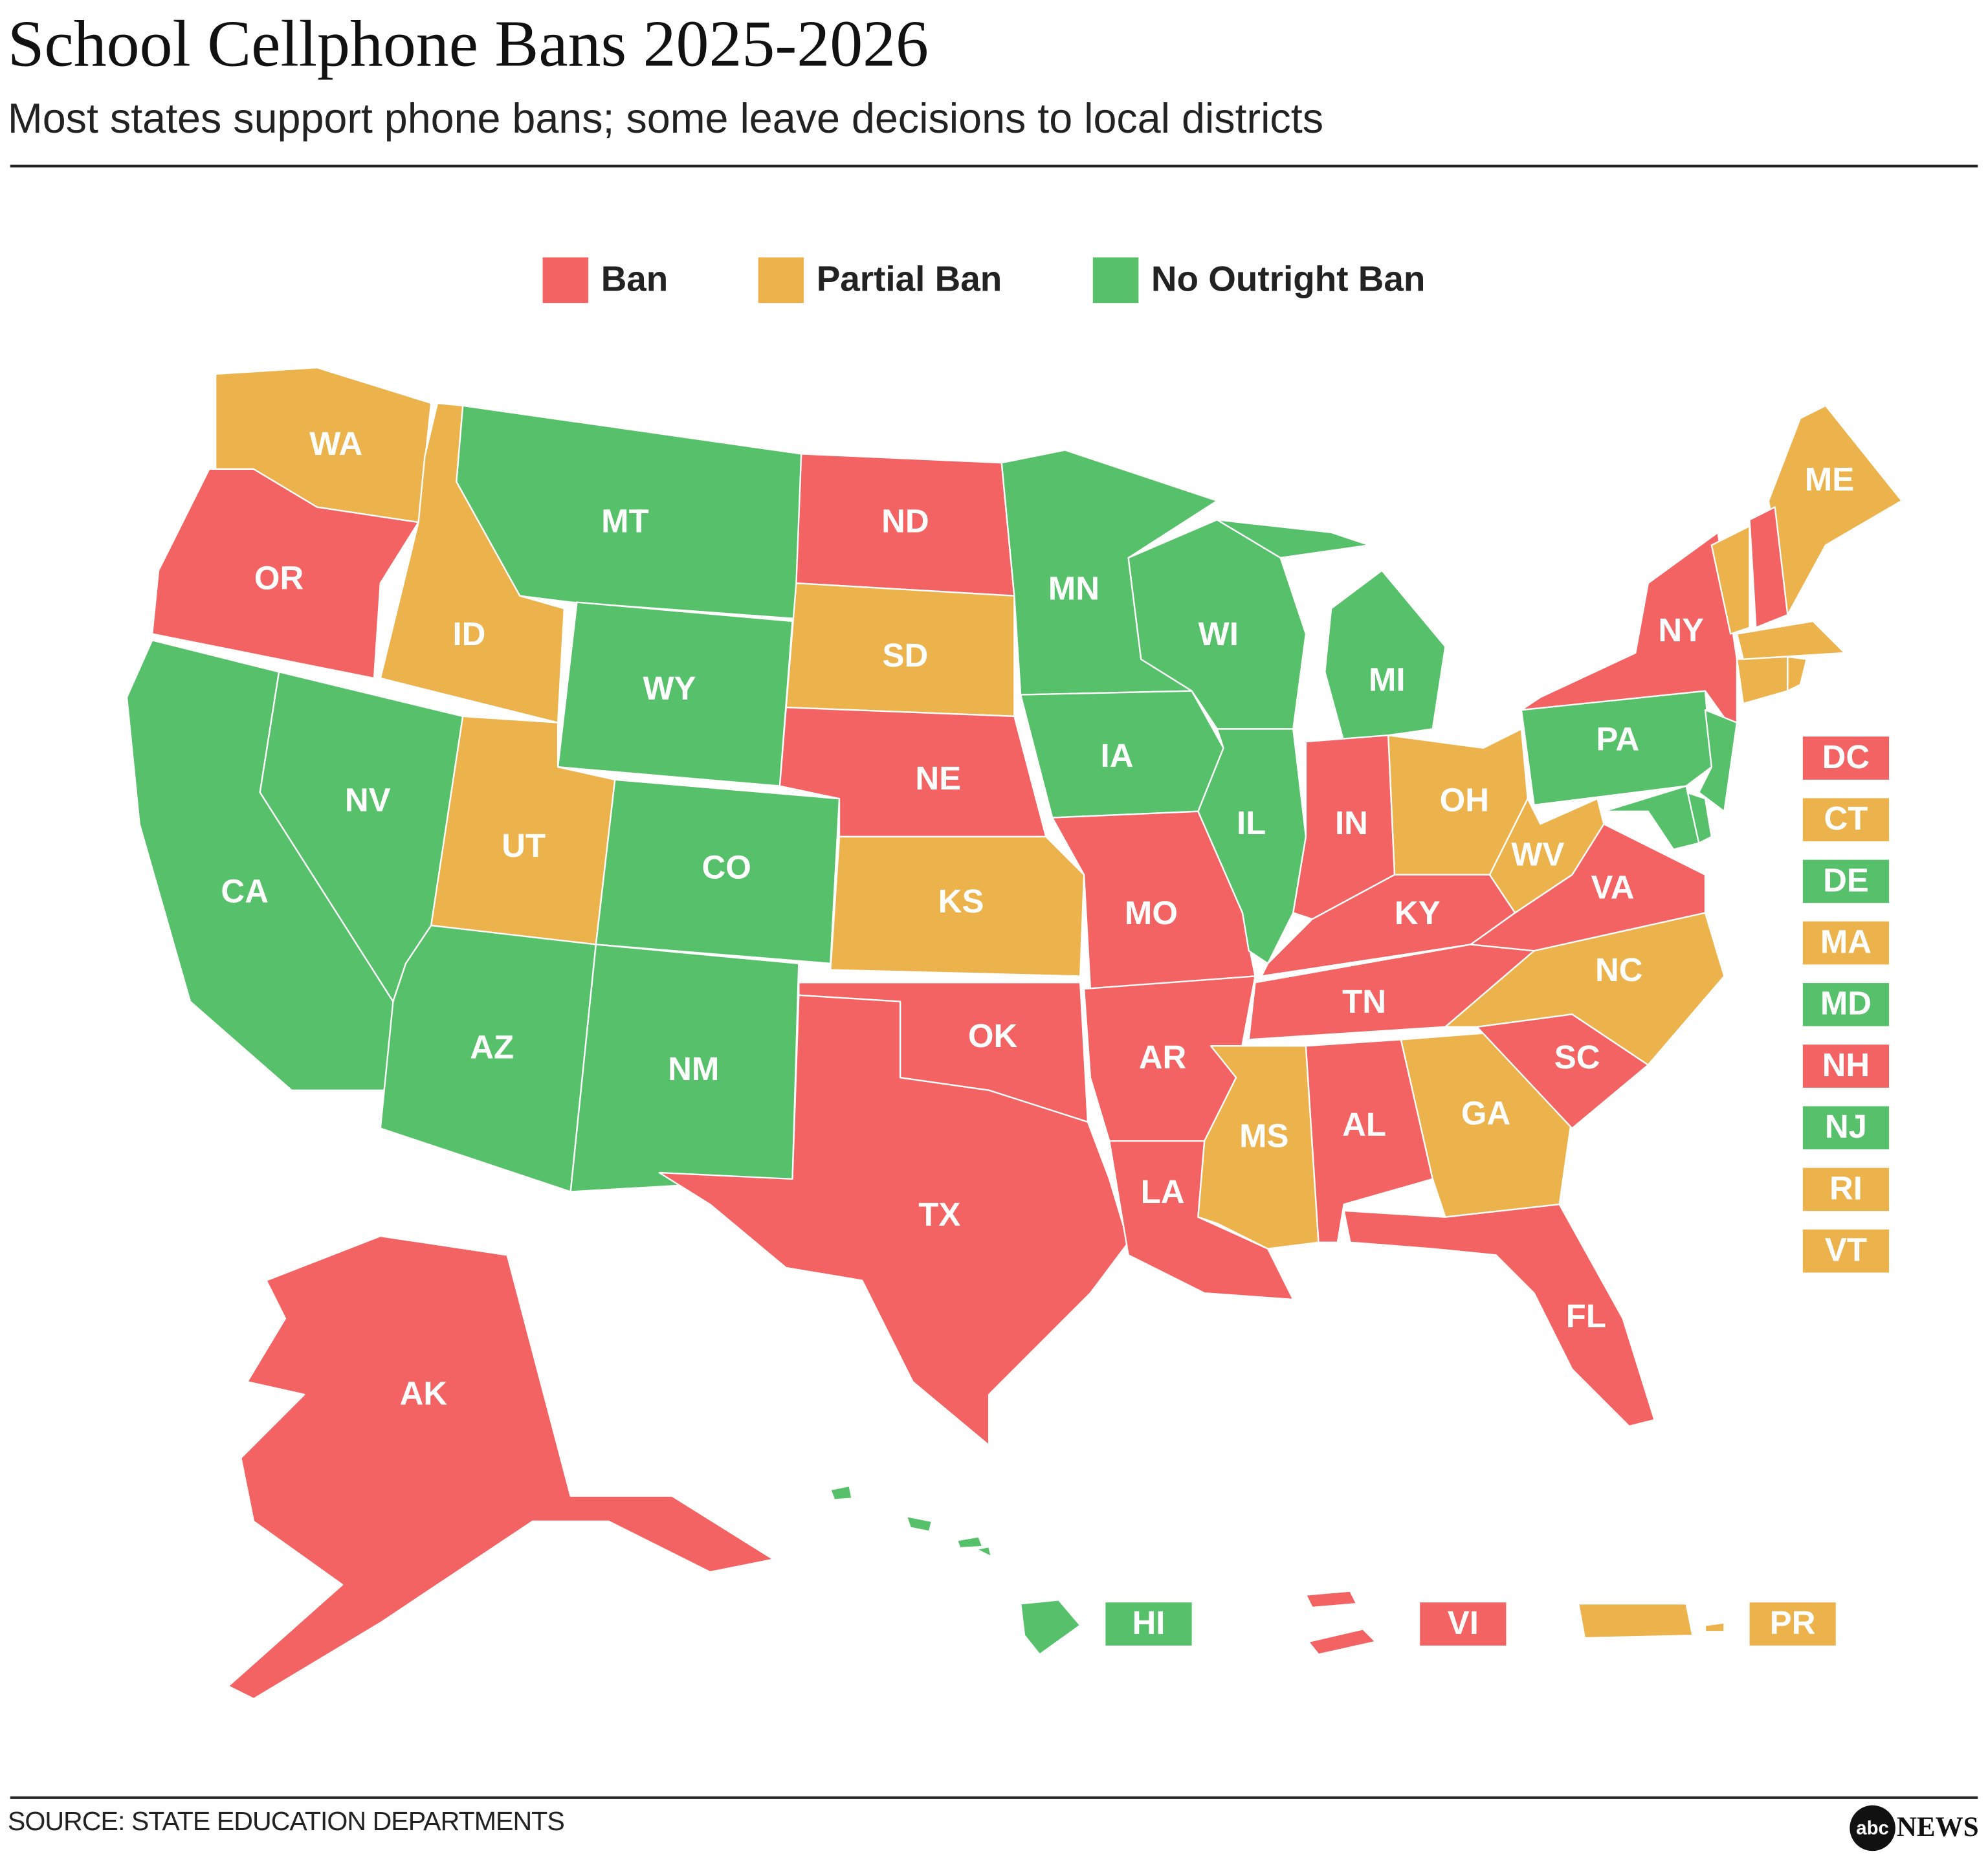  Describe the element at coordinates (1846, 1127) in the screenshot. I see `state-box-label: NJ` at that location.